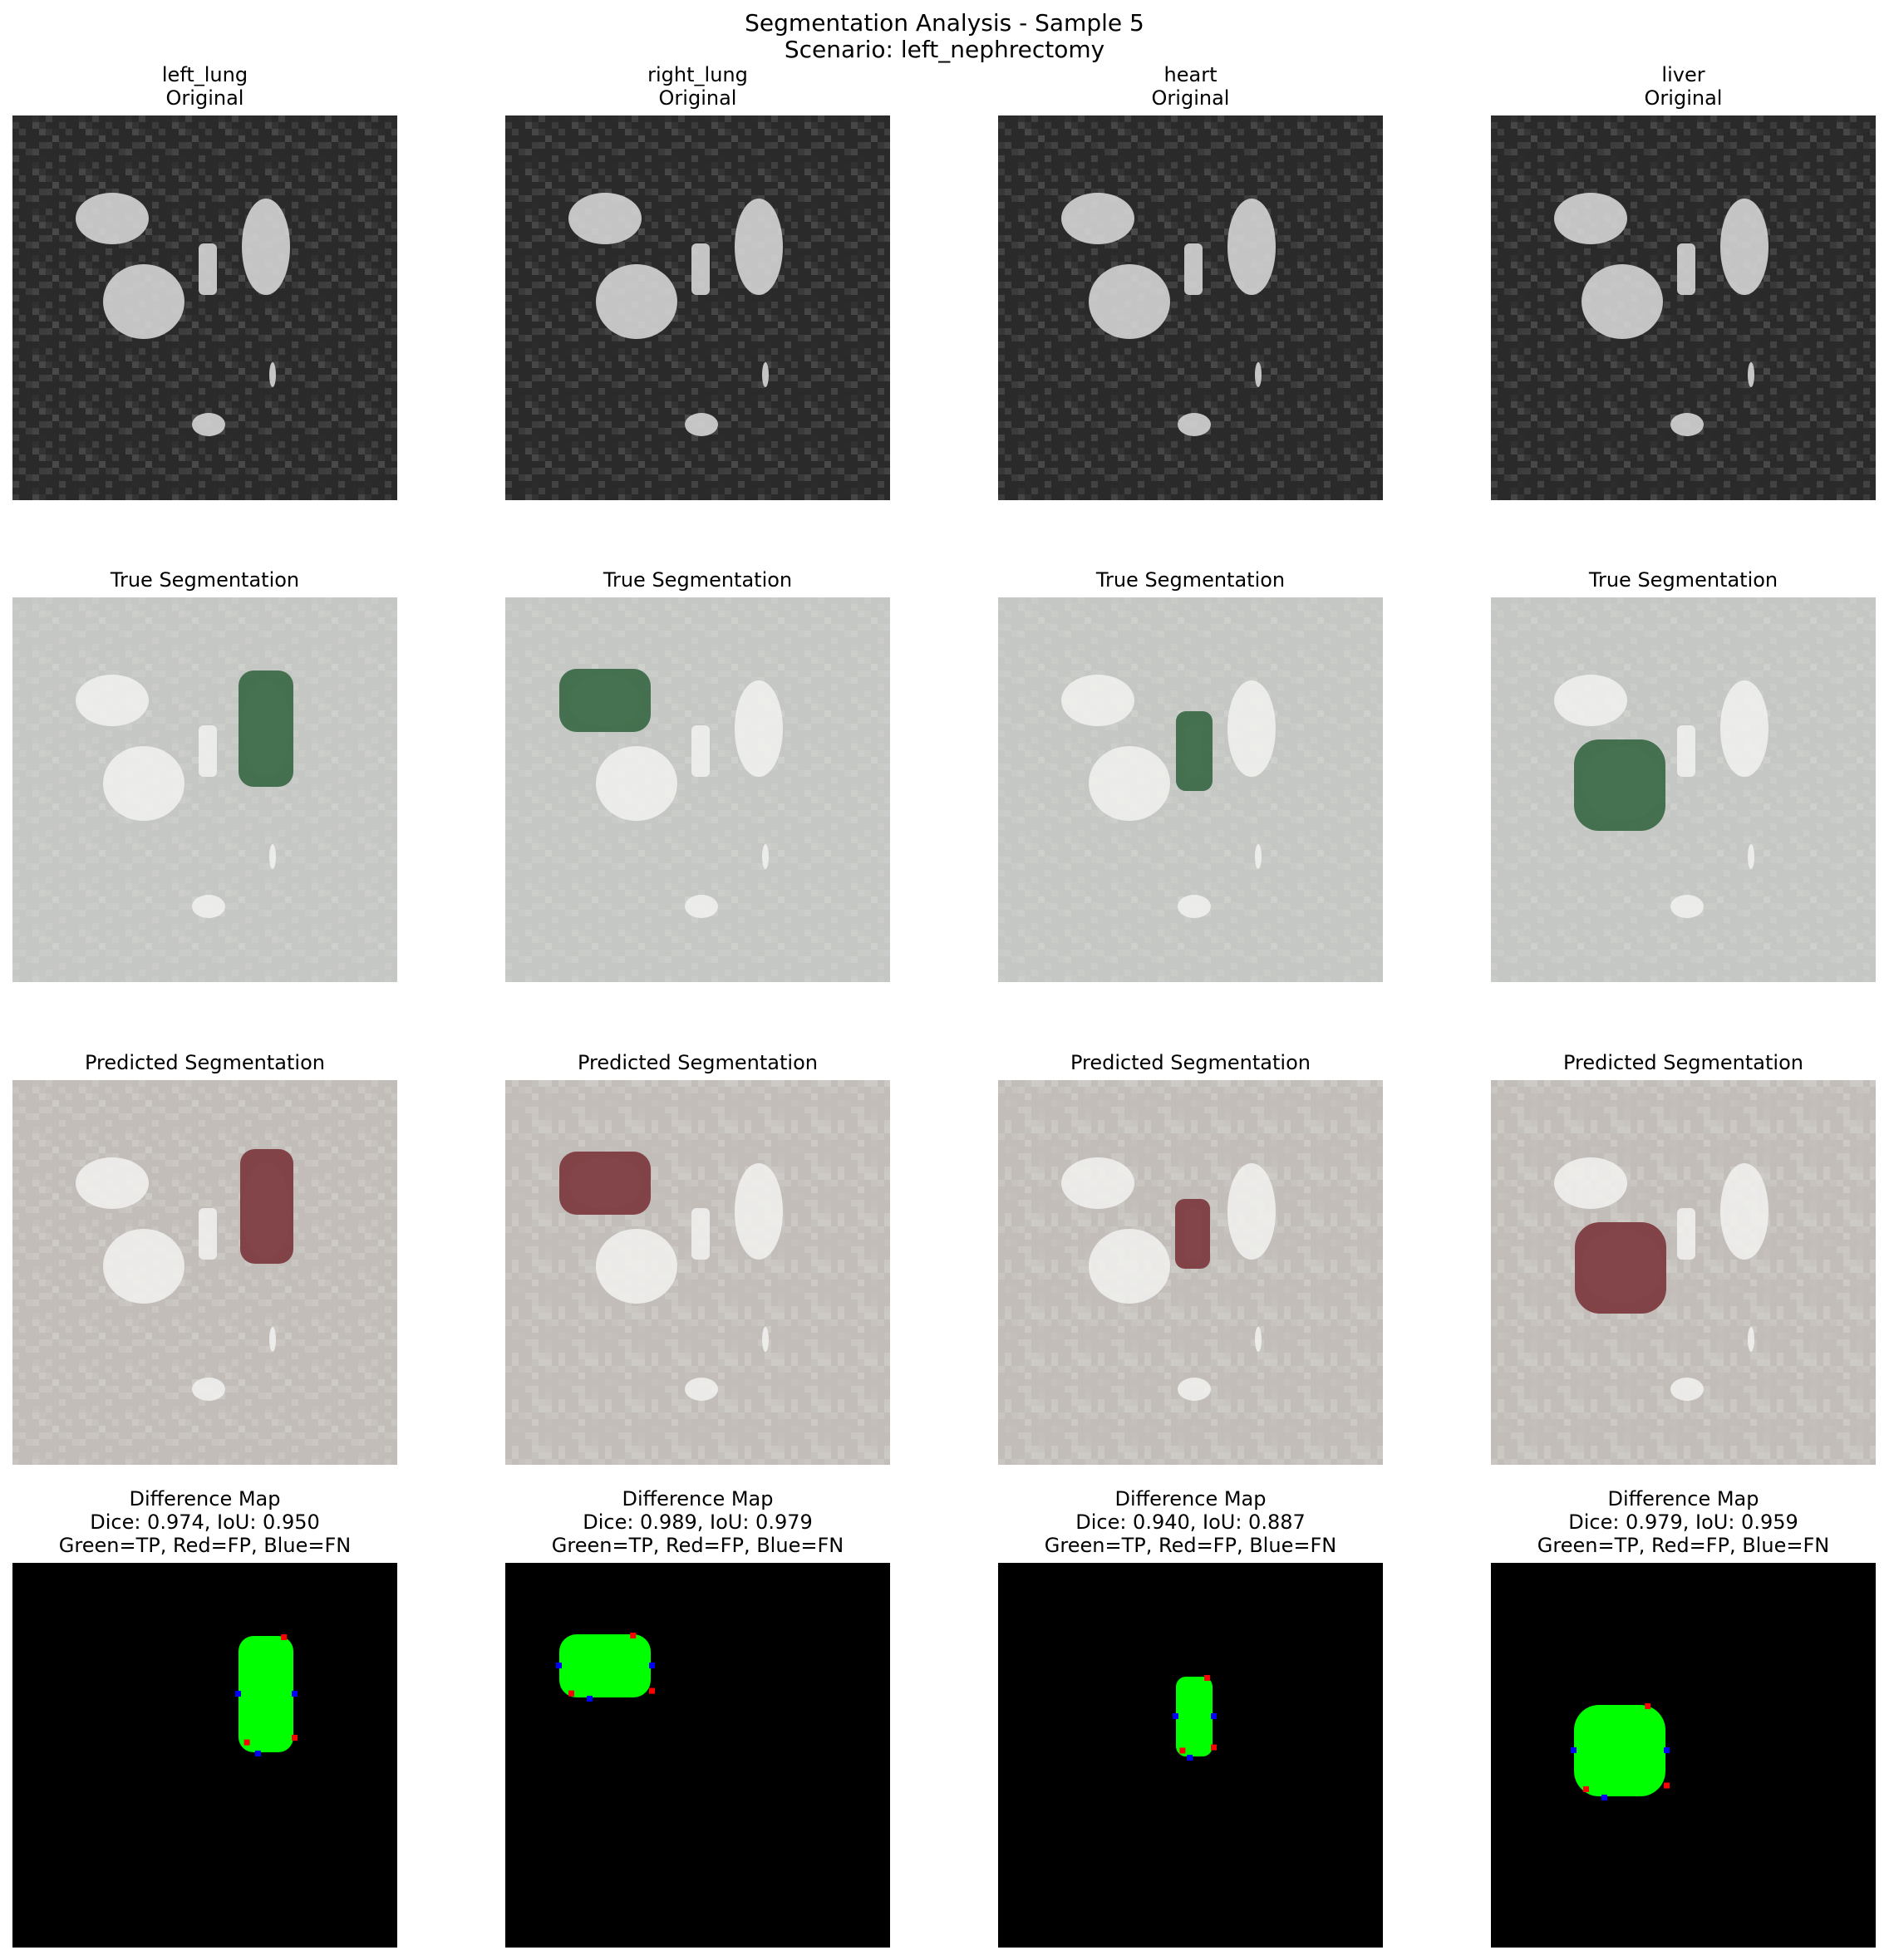 Image resolution: width=1889 pixels, height=1960 pixels. Describe the element at coordinates (1190, 1522) in the screenshot. I see `difference-map-metrics: Dice: 0.940, IoU: 0.887` at that location.